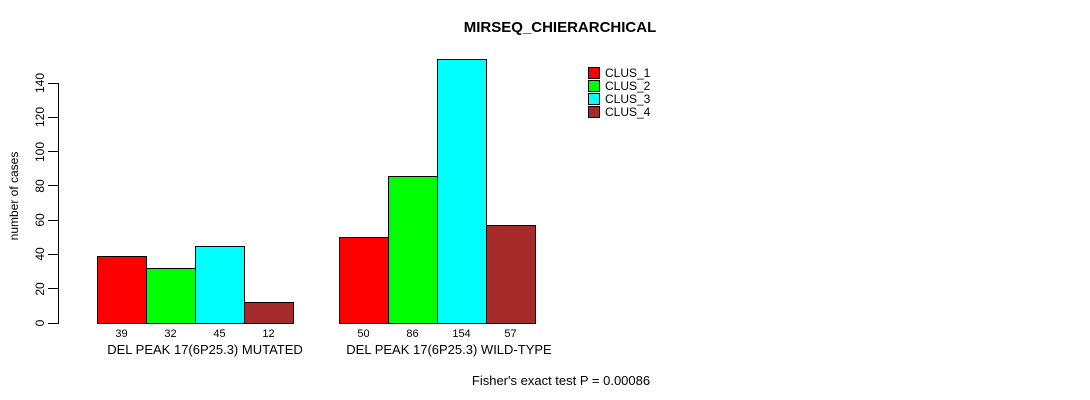  Describe the element at coordinates (40, 289) in the screenshot. I see `y-tick-label: 20` at that location.